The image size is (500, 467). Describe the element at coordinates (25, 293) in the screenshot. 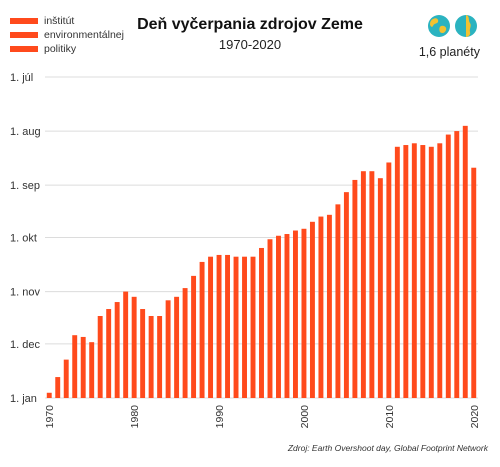

I see `y-tick-label: 1. nov` at that location.